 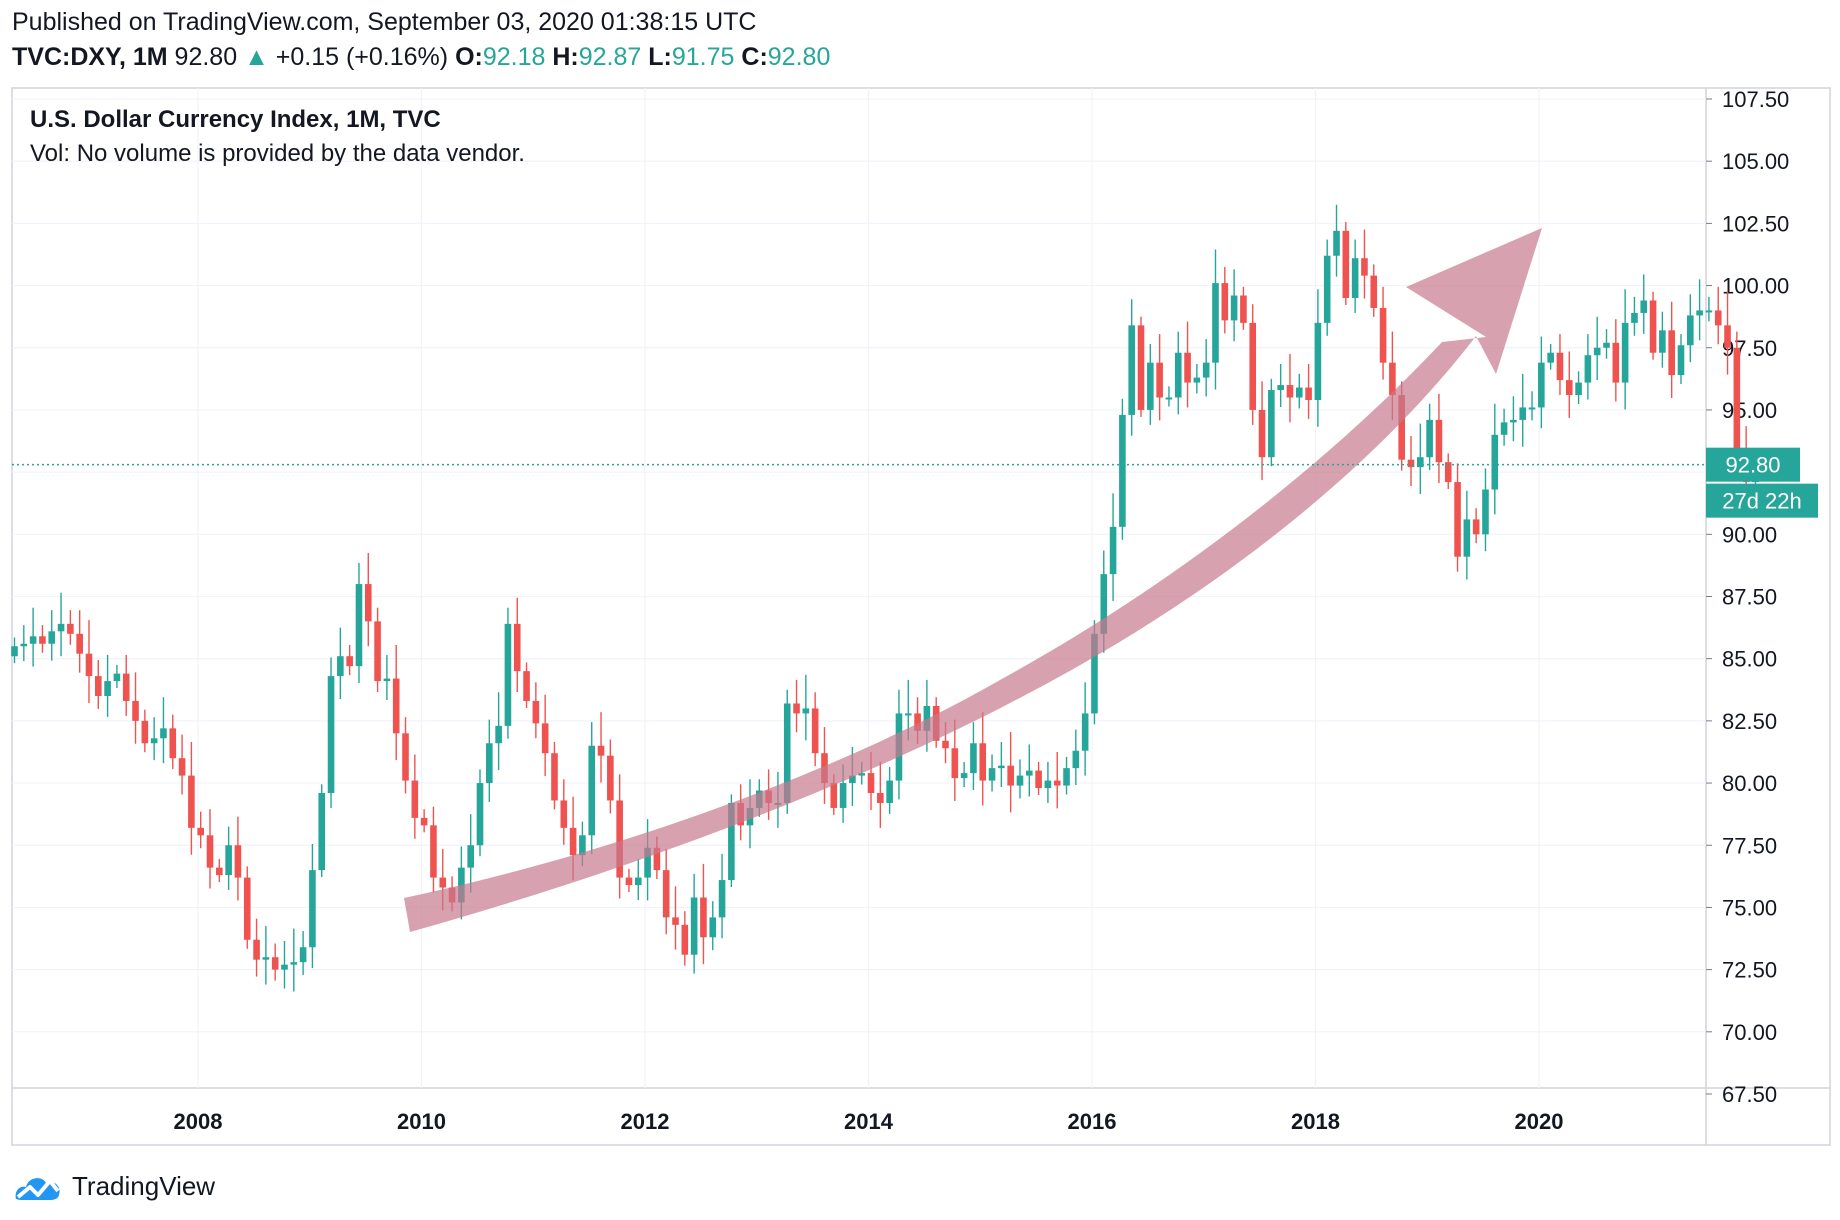 What do you see at coordinates (37, 1189) in the screenshot?
I see `tradingview-logo-icon` at bounding box center [37, 1189].